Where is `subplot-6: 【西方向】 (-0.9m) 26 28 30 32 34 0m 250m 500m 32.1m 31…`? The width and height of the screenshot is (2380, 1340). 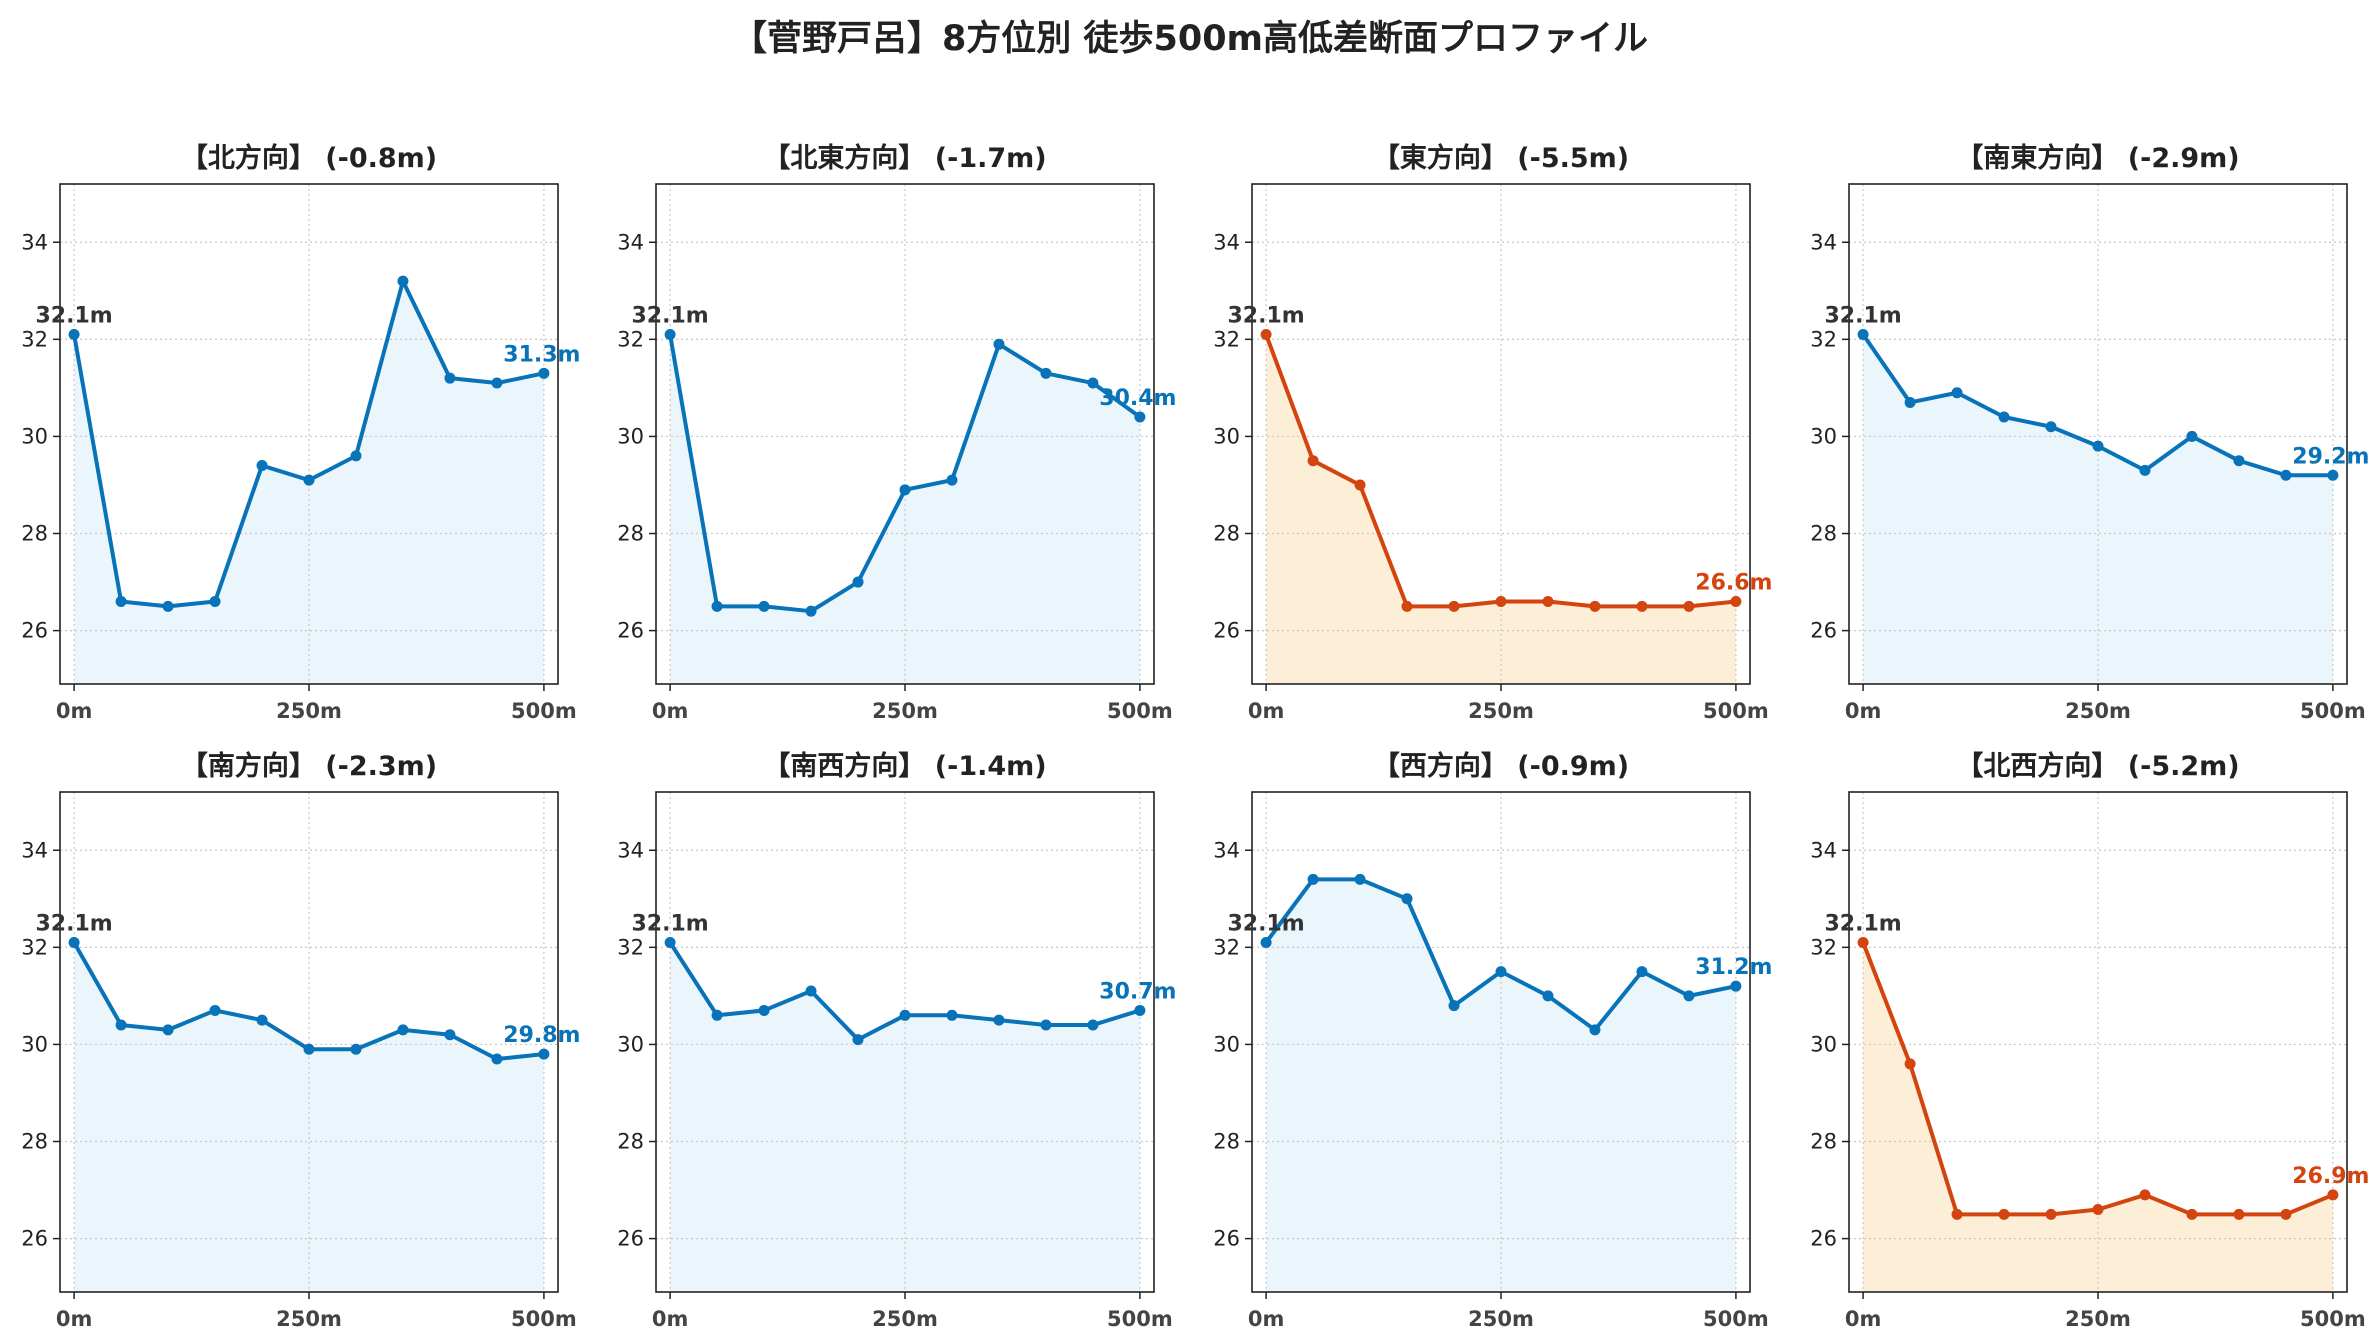
subplot-6: 【西方向】 (-0.9m) 26 28 30 32 34 0m 250m 500m 32.1m 31… is located at coordinates (1492, 1040).